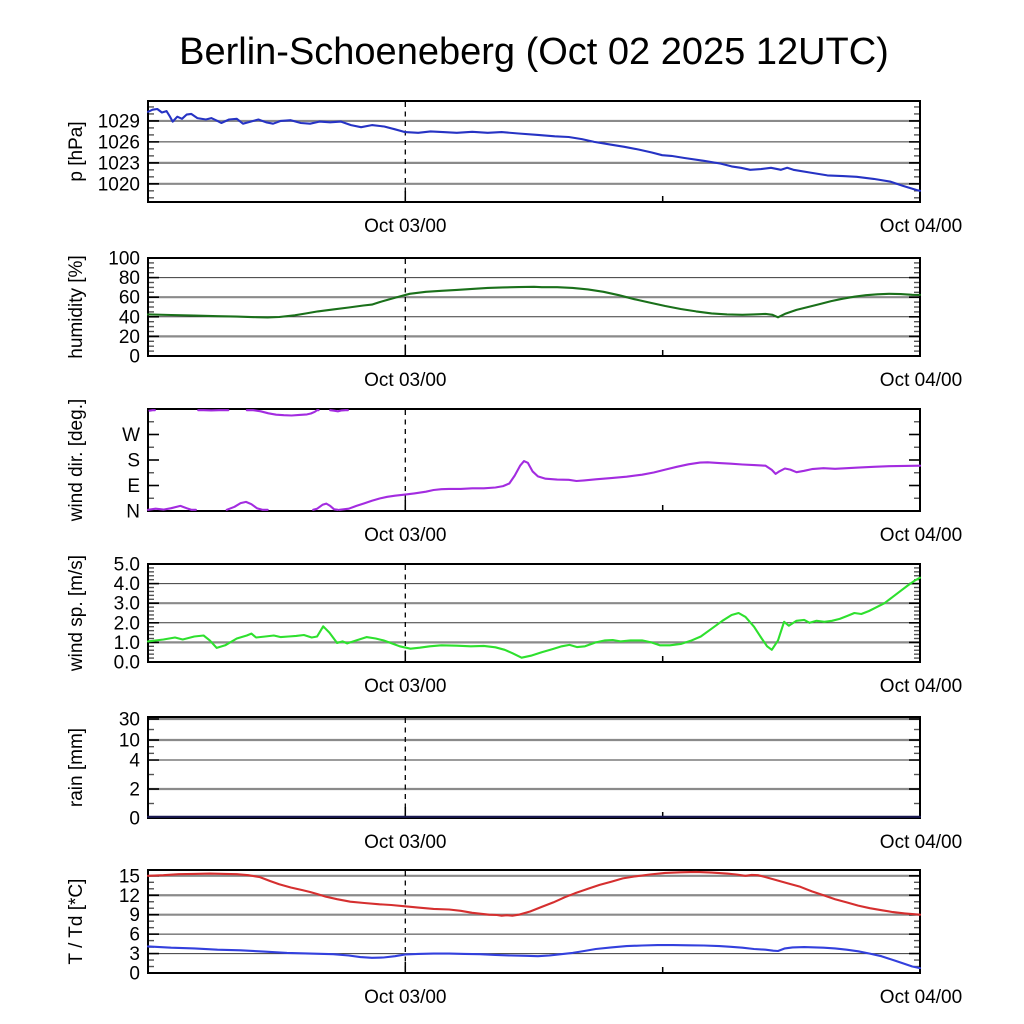 The height and width of the screenshot is (1024, 1024). What do you see at coordinates (134, 954) in the screenshot?
I see `y-tick-label: 3` at bounding box center [134, 954].